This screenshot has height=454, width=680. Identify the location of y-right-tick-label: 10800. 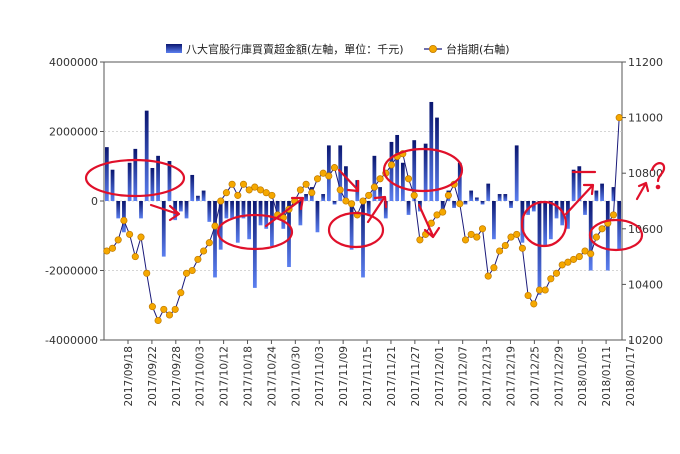
(645, 173).